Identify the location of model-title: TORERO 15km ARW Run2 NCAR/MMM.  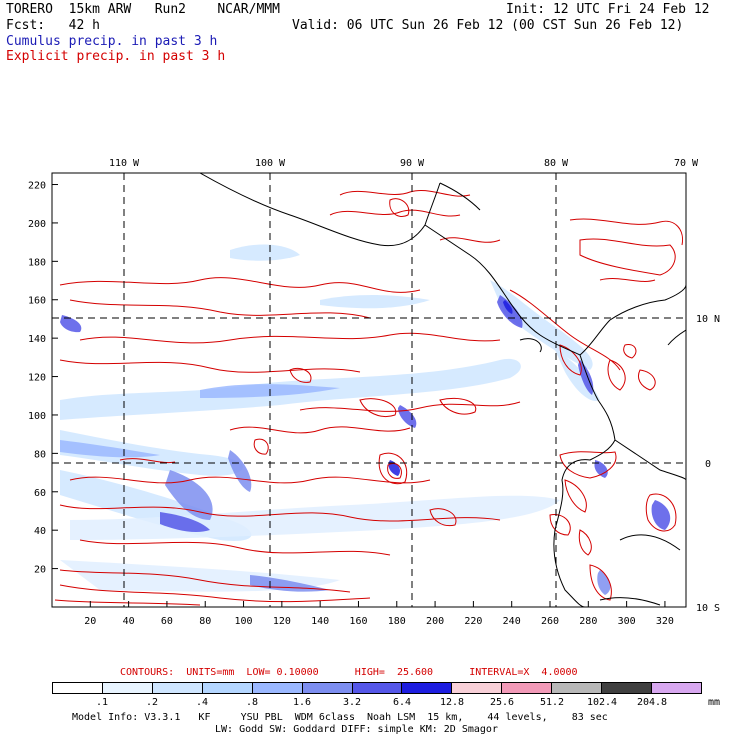
(143, 9).